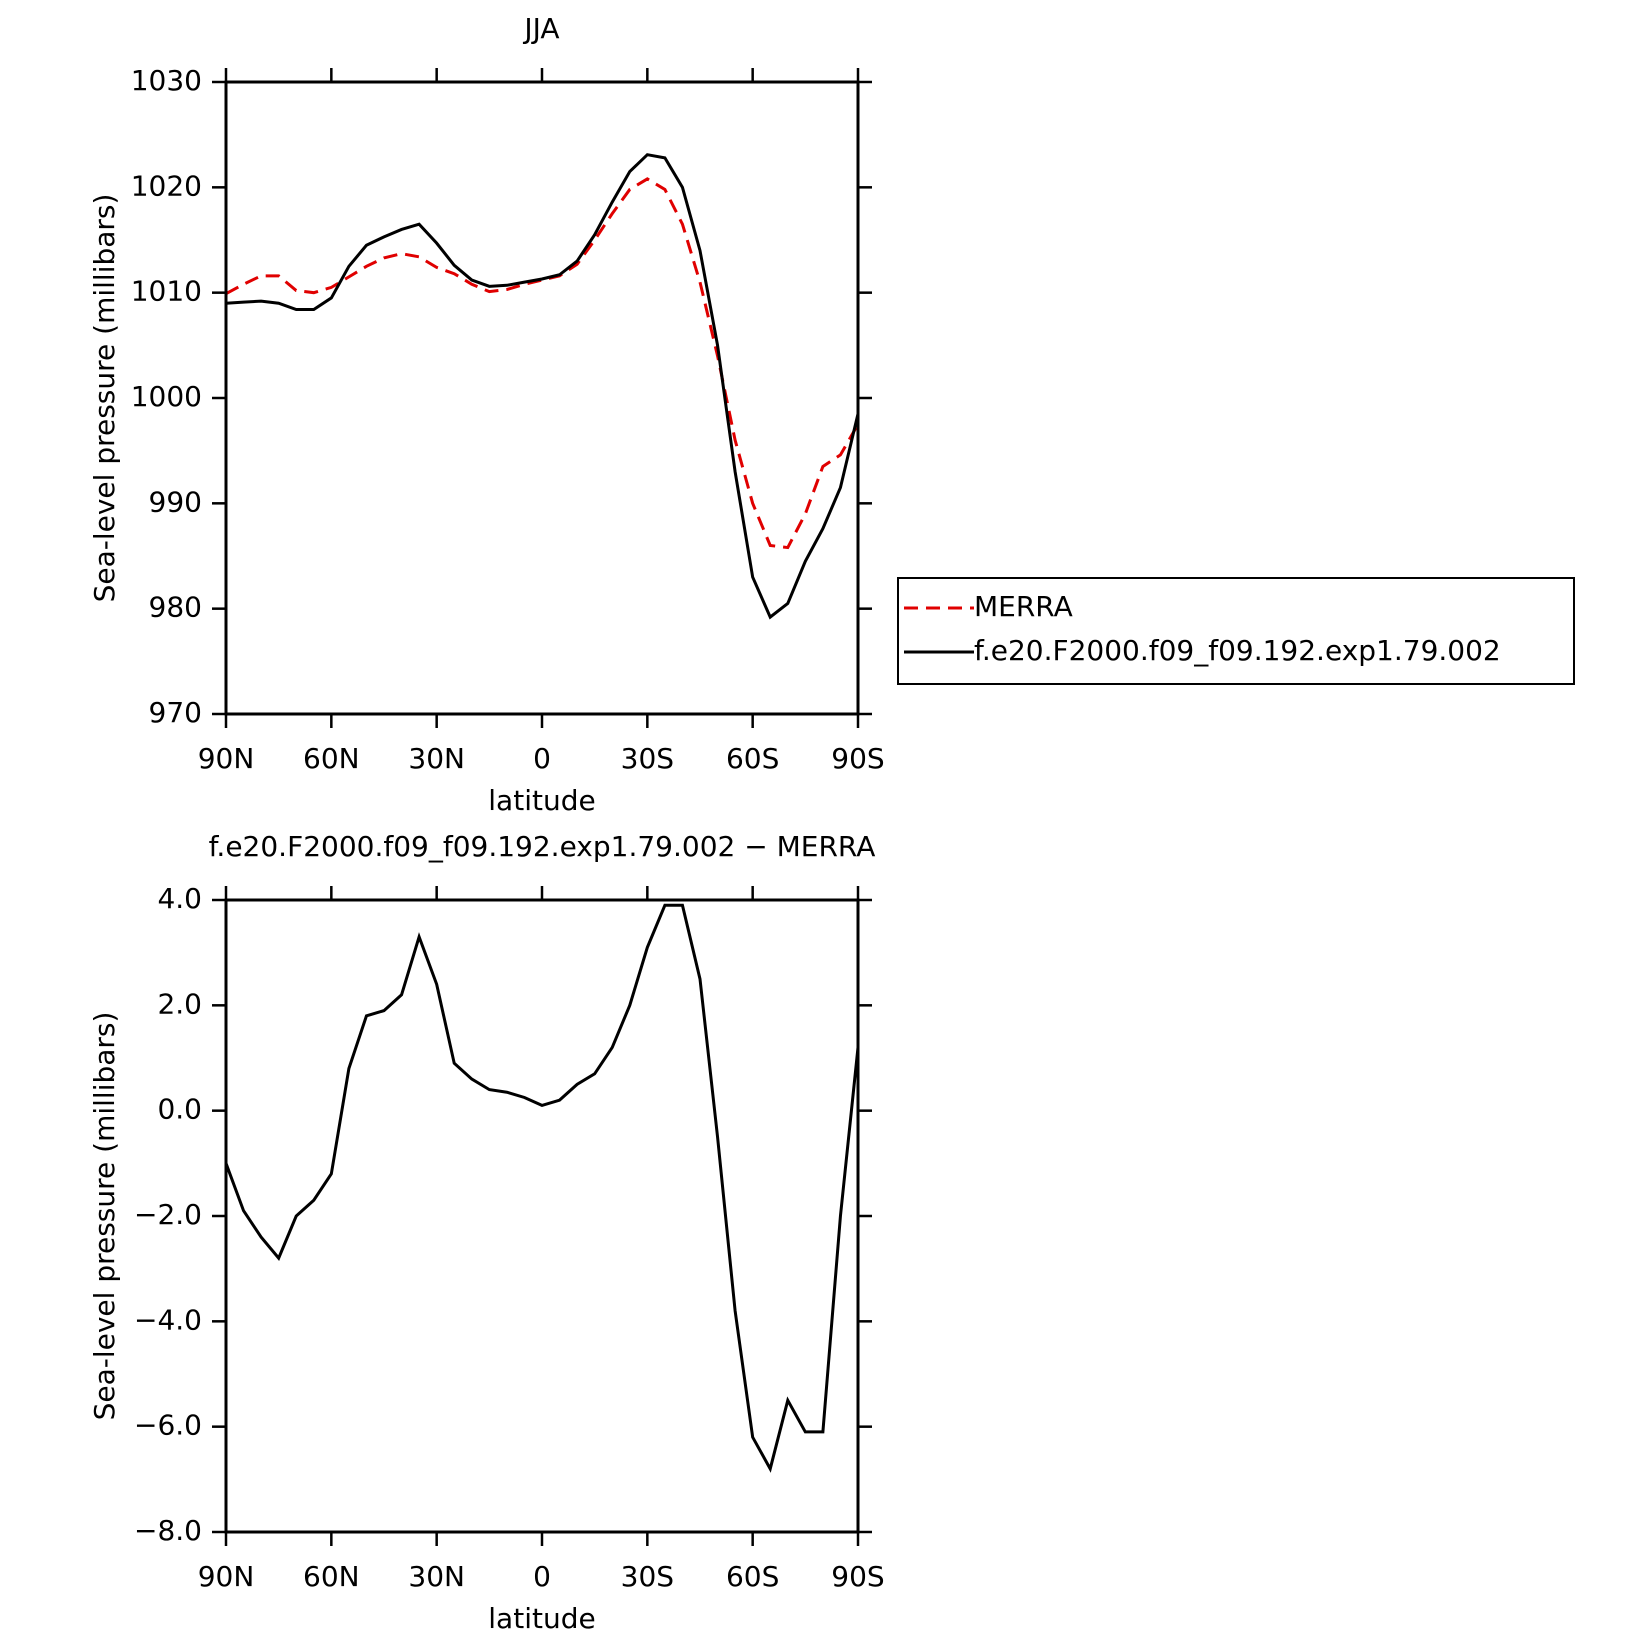  Describe the element at coordinates (175, 712) in the screenshot. I see `y-tick-label: 970` at that location.